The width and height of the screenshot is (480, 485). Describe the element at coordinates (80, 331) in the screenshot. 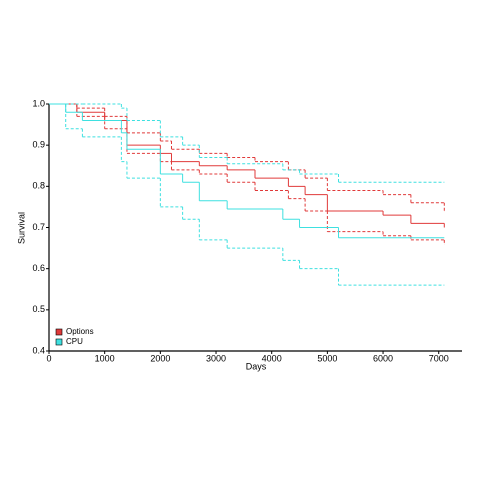

I see `legend-label: Options` at that location.